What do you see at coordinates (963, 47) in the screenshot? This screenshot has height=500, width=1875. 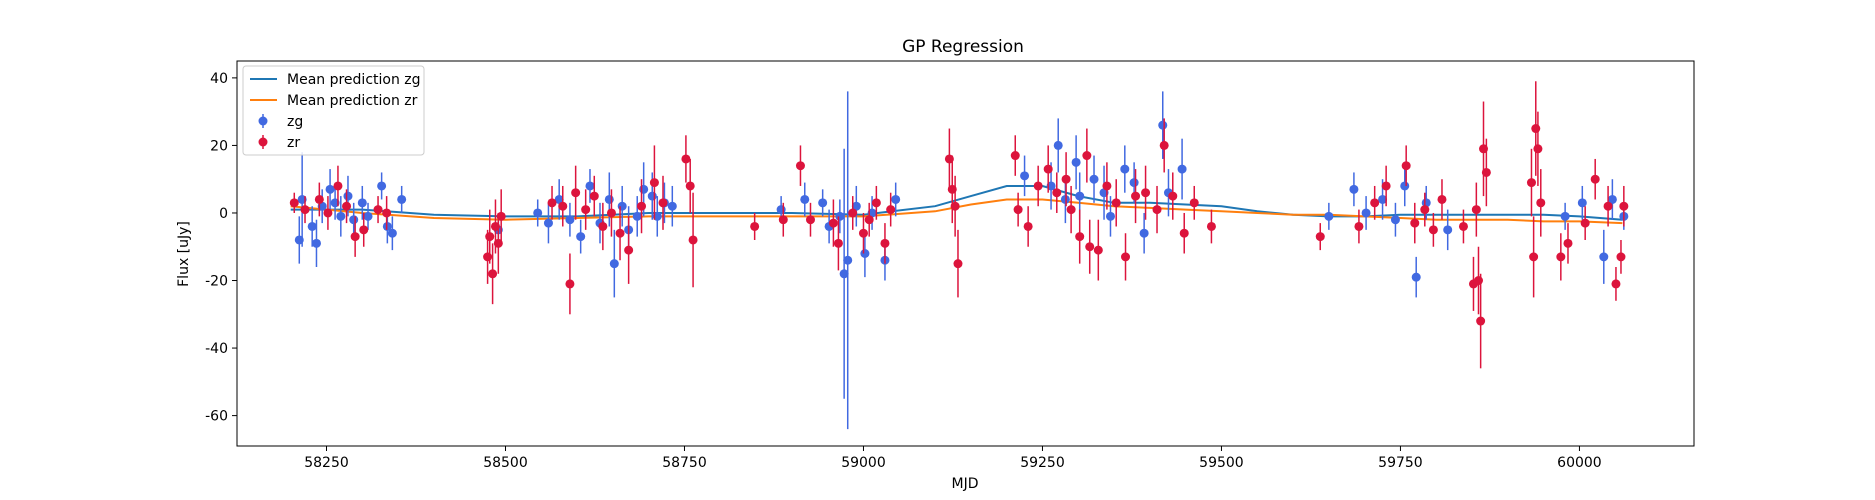 I see `chart-title: GP Regression` at bounding box center [963, 47].